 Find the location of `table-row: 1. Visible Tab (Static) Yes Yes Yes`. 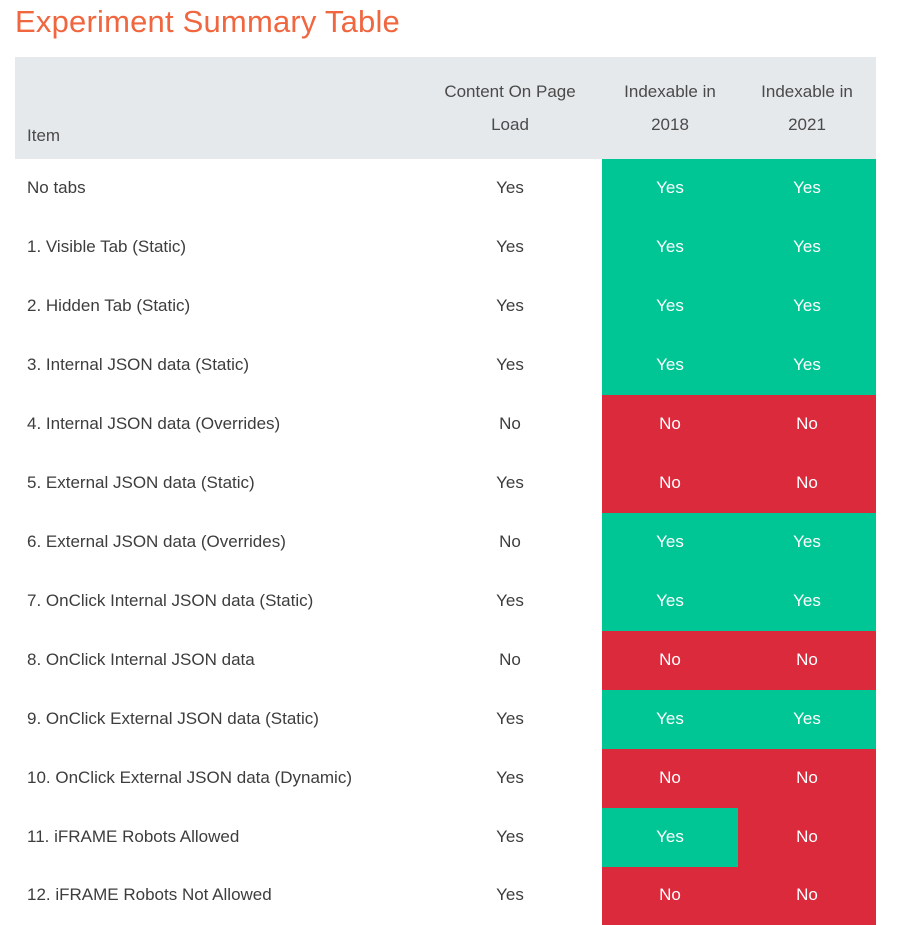

table-row: 1. Visible Tab (Static) Yes Yes Yes is located at coordinates (445, 247).